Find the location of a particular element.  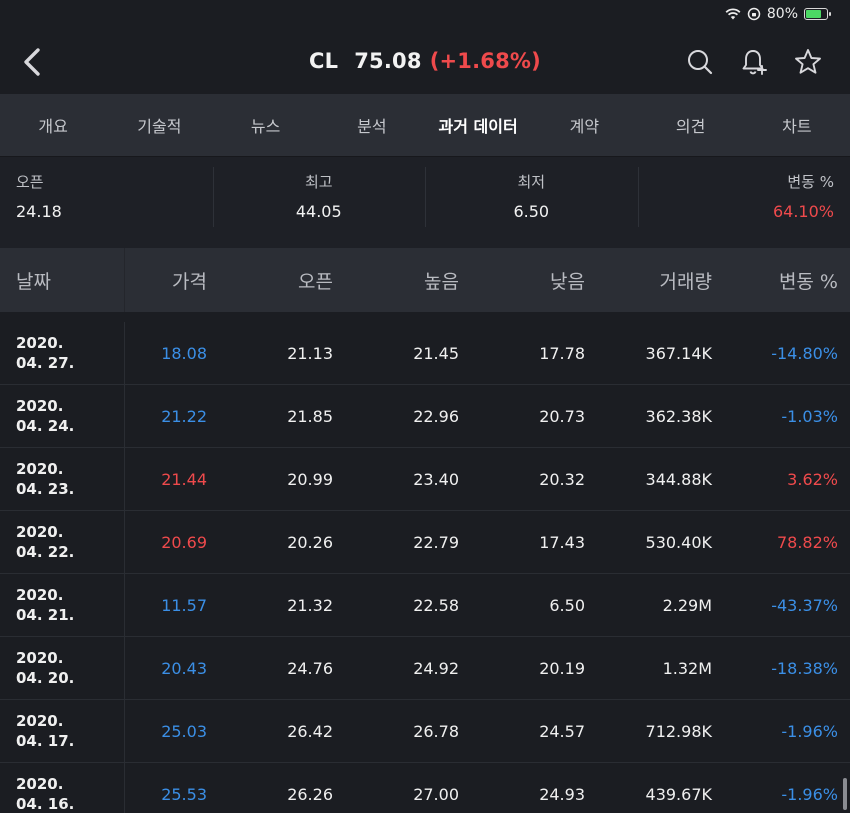

column-header-volume: 거래량 is located at coordinates (685, 281).